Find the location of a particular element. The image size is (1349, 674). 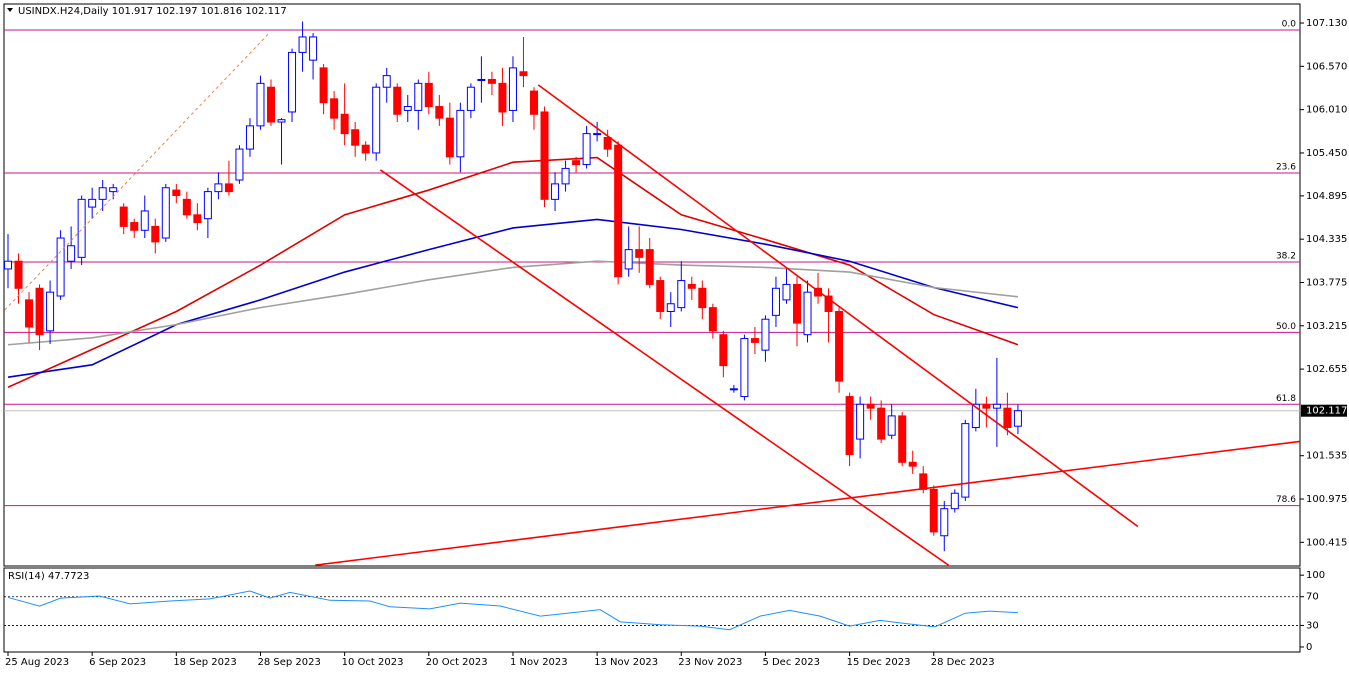

y-tick-label: 107.130 is located at coordinates (1326, 23).